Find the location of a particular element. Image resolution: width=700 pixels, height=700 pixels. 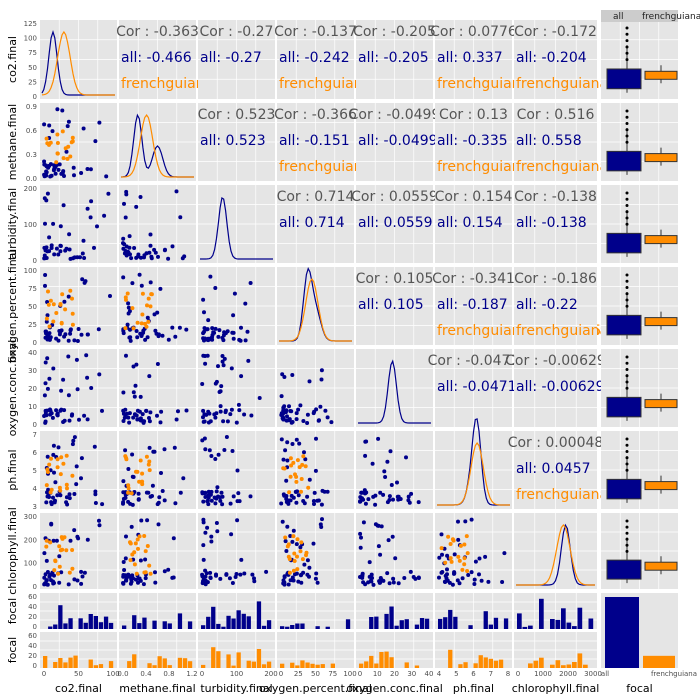

boxplot-box-frenchguiana is located at coordinates (661, 75).